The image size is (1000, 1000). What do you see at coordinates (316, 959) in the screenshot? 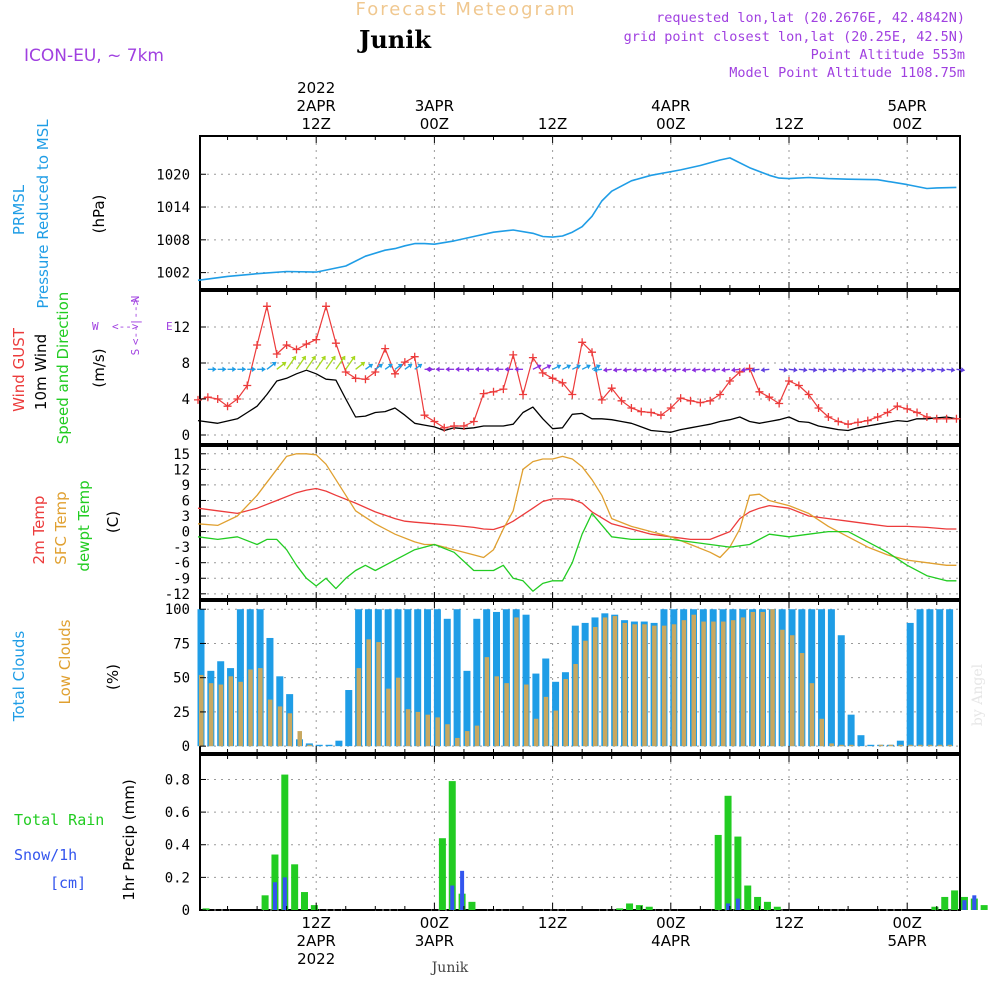
I see `time-label-bottom: 2022` at bounding box center [316, 959].